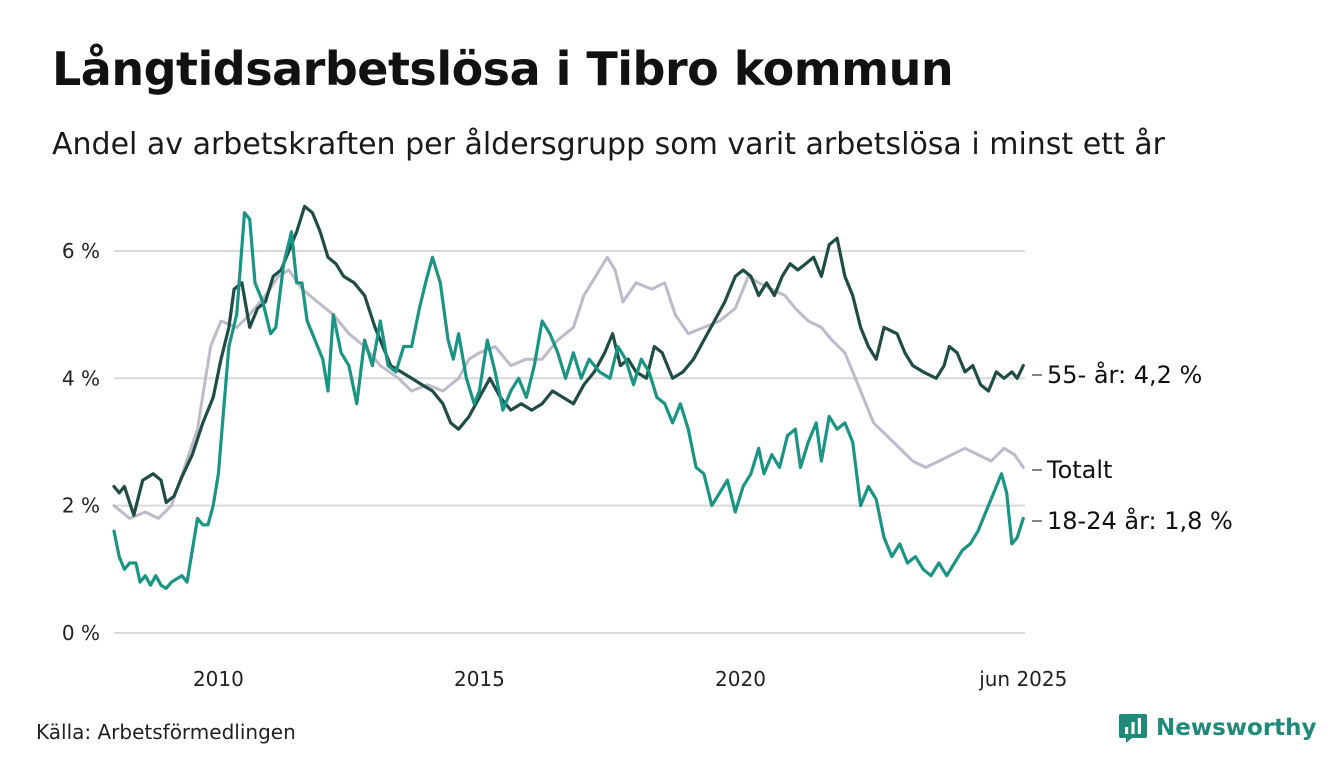 The width and height of the screenshot is (1340, 780). Describe the element at coordinates (740, 679) in the screenshot. I see `x-tick-label: 2020` at that location.